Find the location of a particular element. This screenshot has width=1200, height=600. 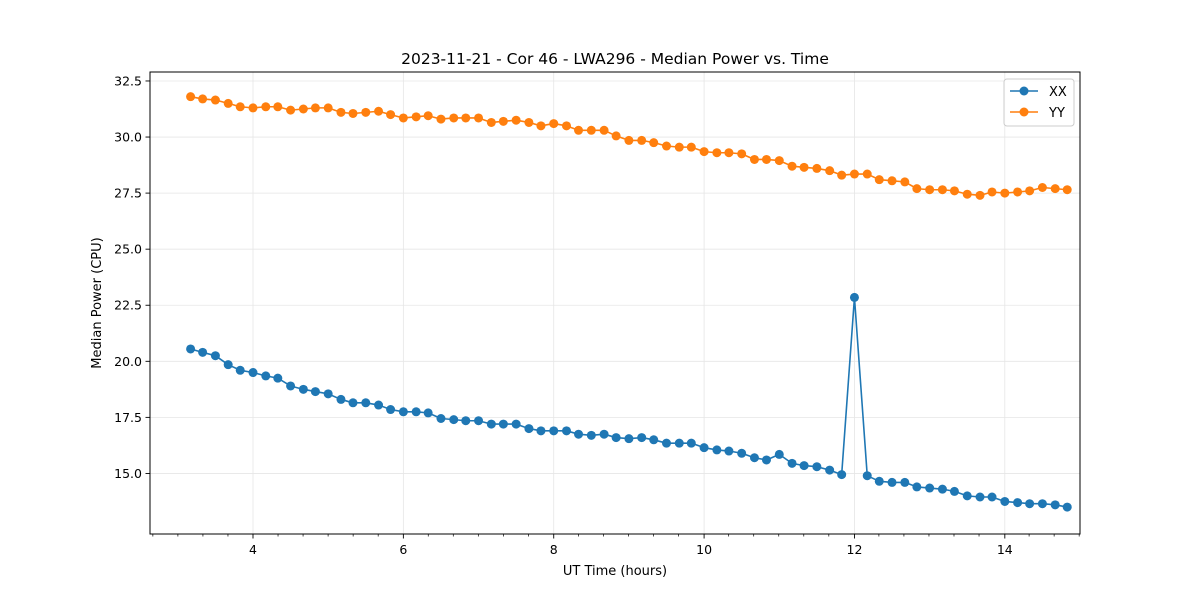

y-tick-label: 25.0 is located at coordinates (128, 249).